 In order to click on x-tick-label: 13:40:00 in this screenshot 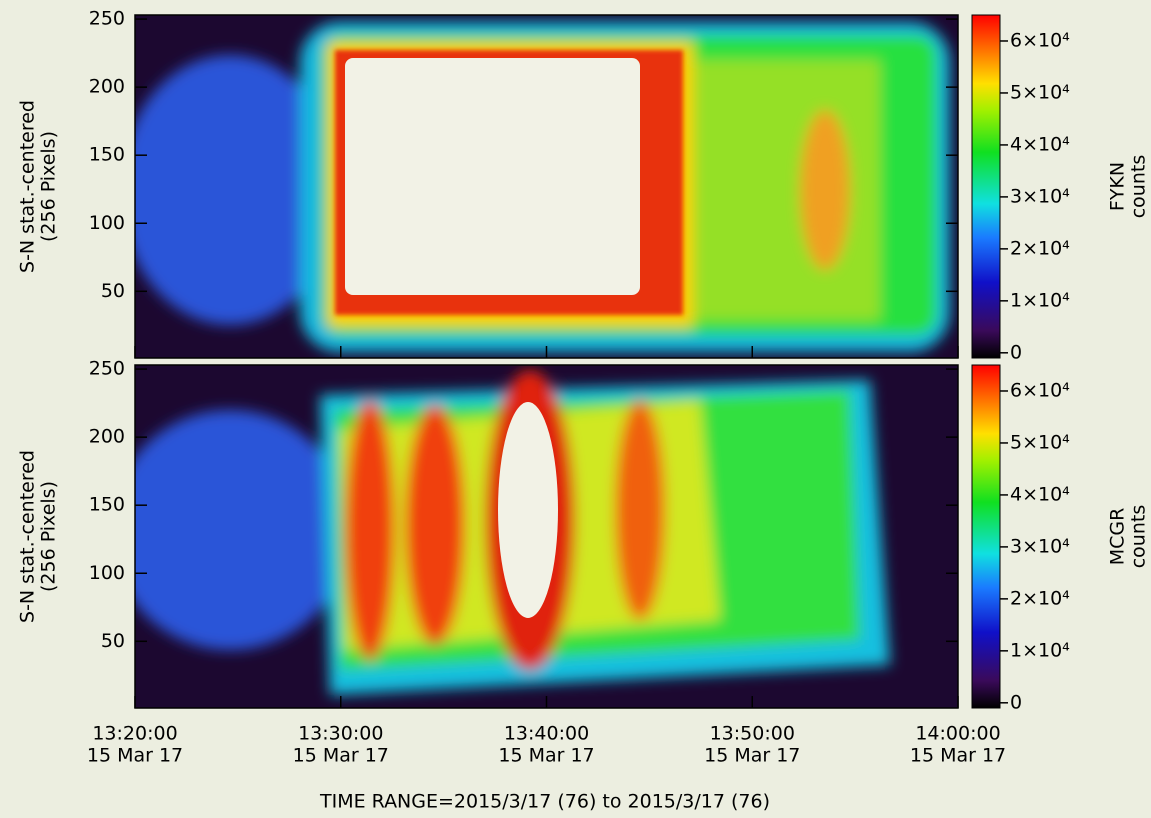, I will do `click(546, 734)`.